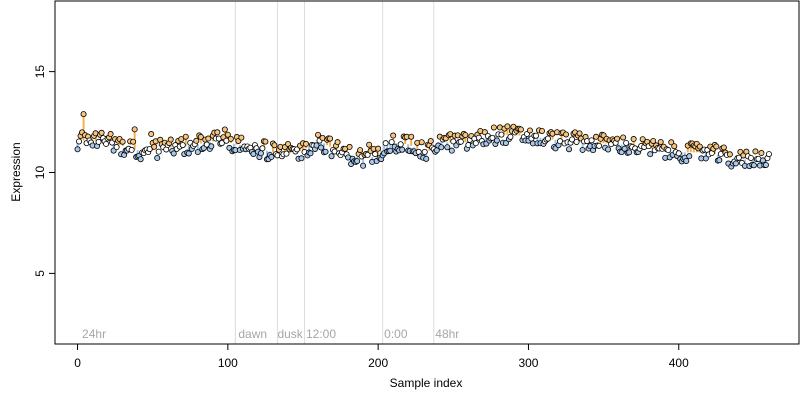 This screenshot has width=800, height=400. Describe the element at coordinates (396, 334) in the screenshot. I see `annotation-4: 0:00` at that location.